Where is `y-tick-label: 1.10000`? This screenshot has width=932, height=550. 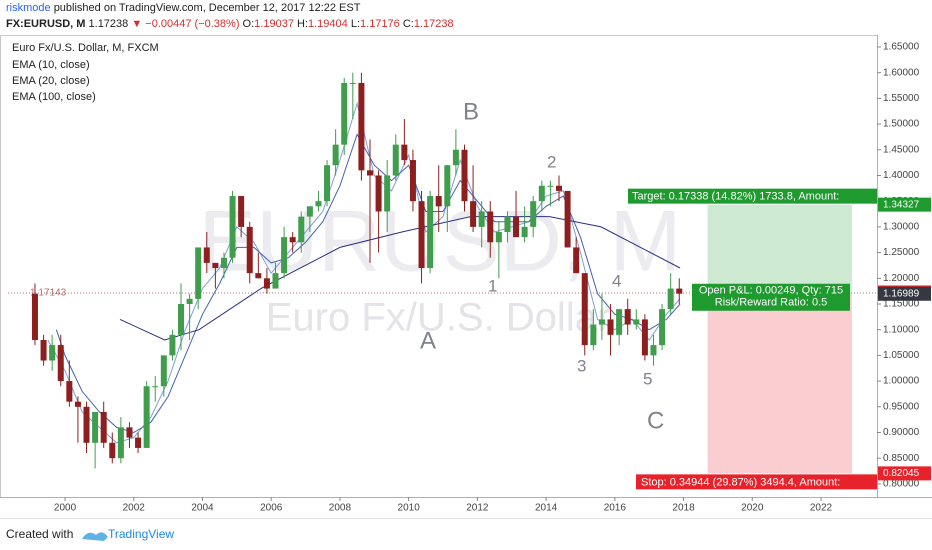
y-tick-label: 1.10000 is located at coordinates (901, 329).